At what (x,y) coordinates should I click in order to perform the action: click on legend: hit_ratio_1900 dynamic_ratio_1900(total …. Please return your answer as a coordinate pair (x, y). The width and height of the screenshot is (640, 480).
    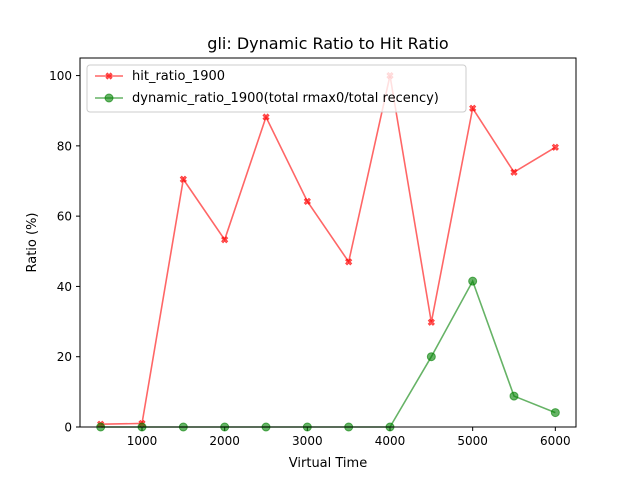
    Looking at the image, I should click on (276, 88).